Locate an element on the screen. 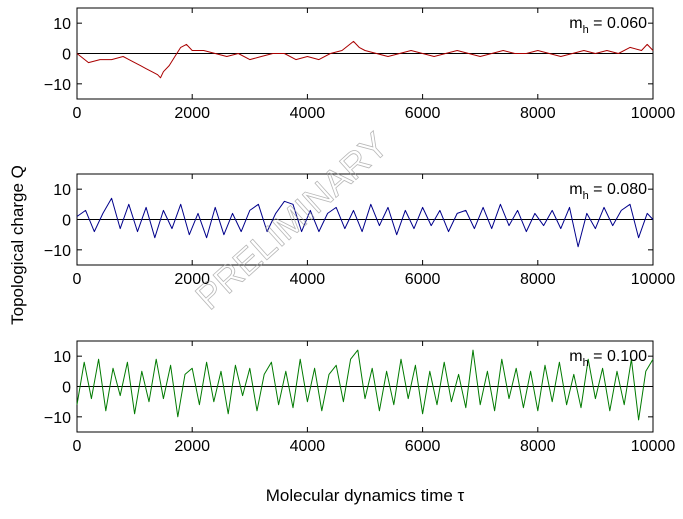  mass-annotation: mh = 0.060 is located at coordinates (608, 25).